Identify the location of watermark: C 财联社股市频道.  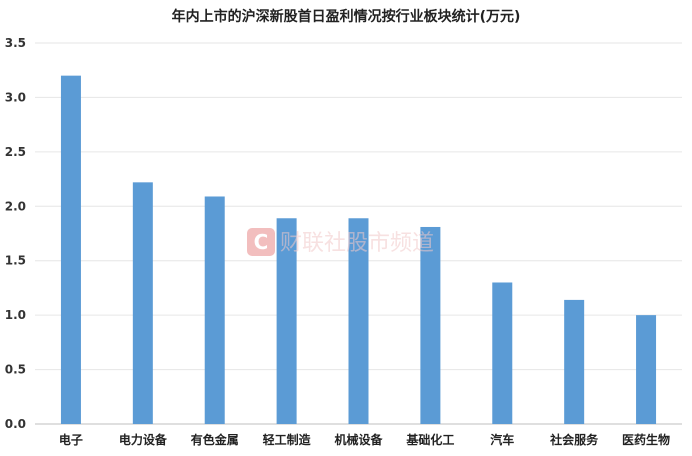
(340, 242).